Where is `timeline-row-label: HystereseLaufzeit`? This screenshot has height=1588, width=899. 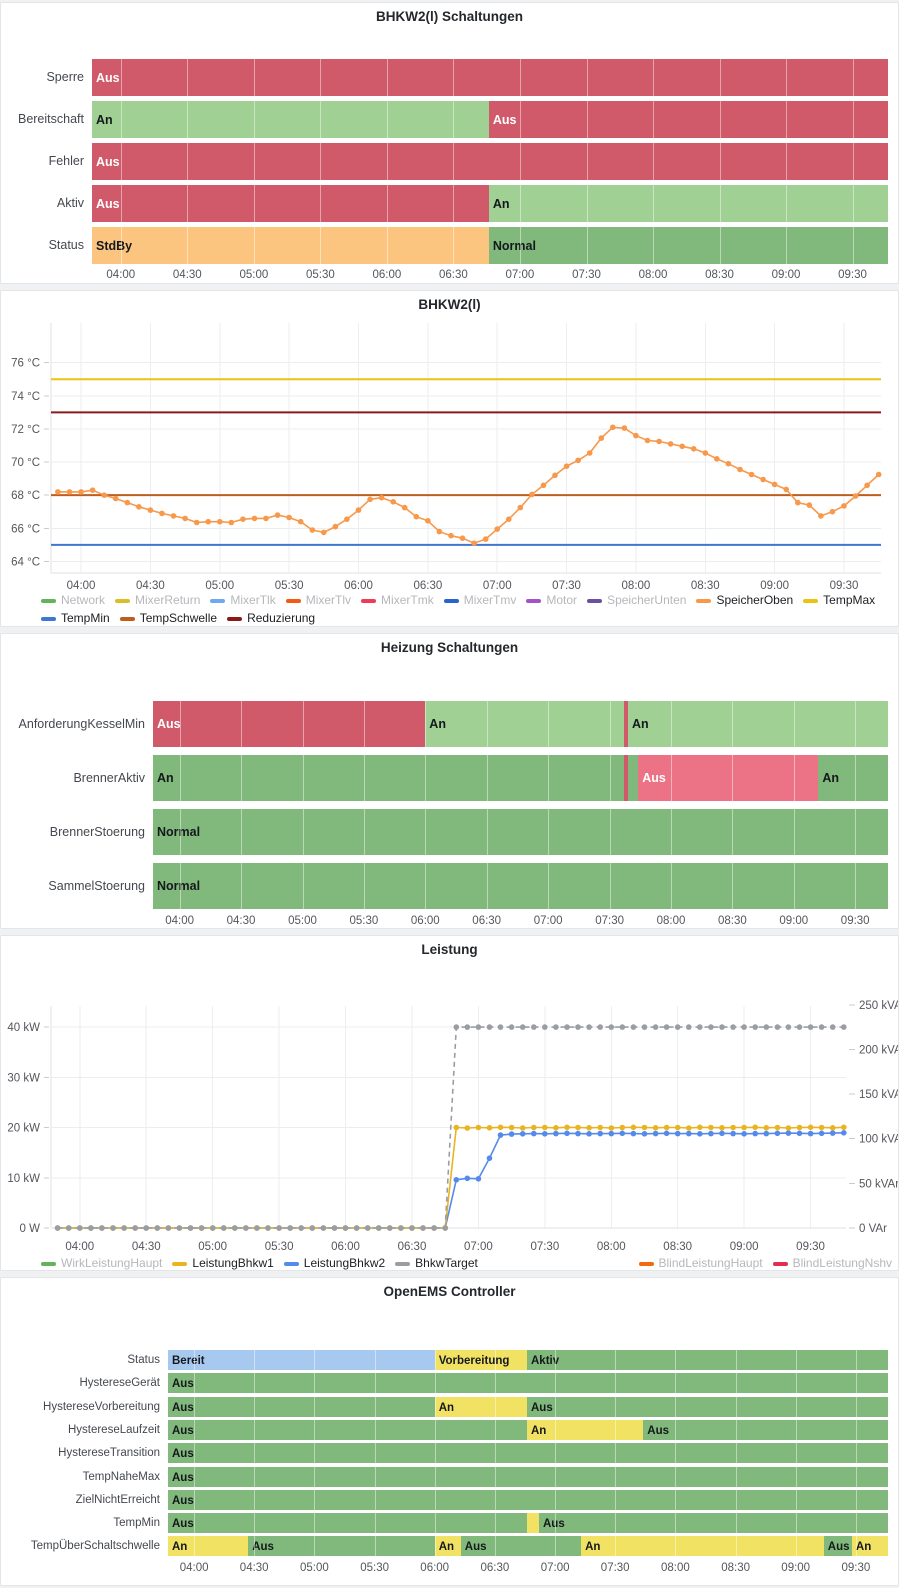
timeline-row-label: HystereseLaufzeit is located at coordinates (113, 1429).